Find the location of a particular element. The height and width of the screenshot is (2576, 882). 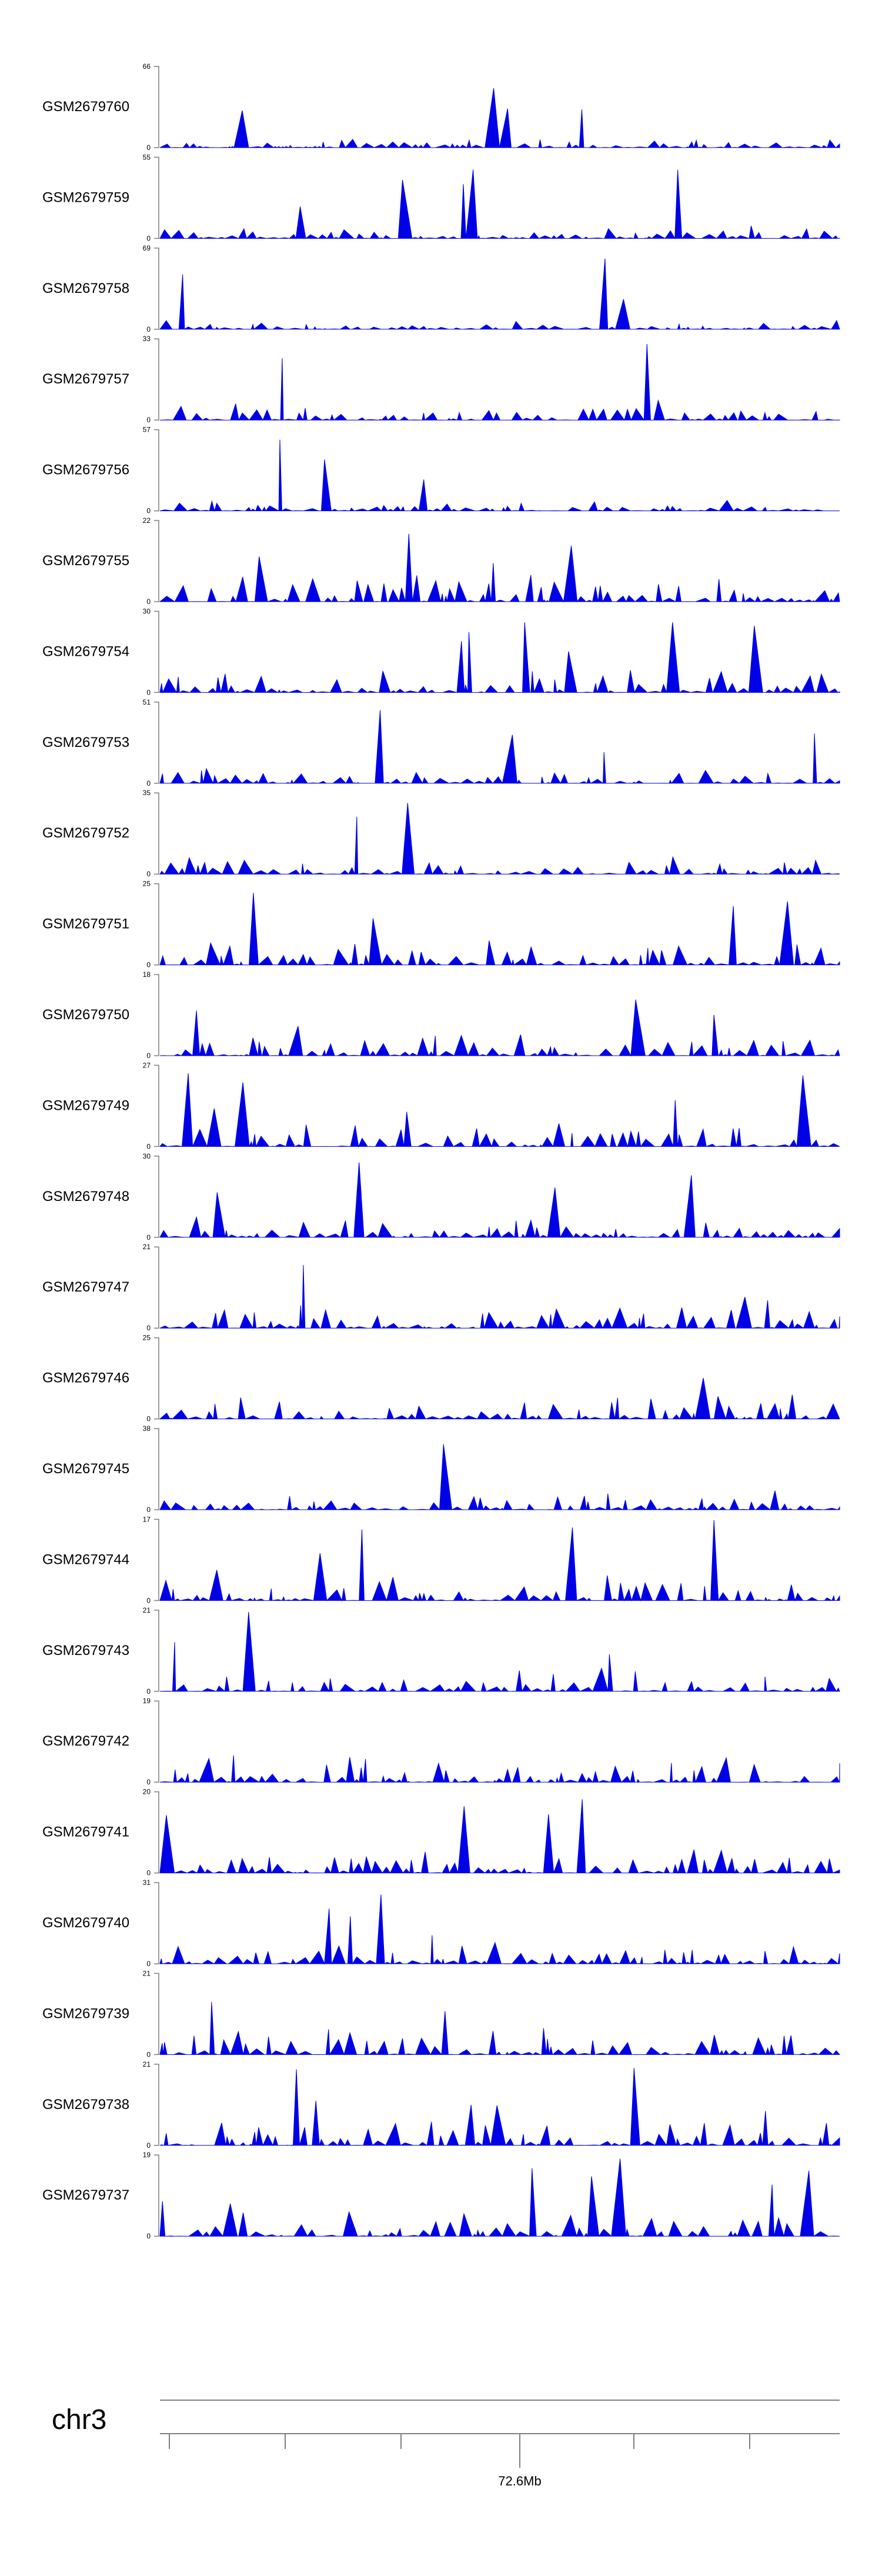

track-label: GSM2679741 is located at coordinates (85, 1832).